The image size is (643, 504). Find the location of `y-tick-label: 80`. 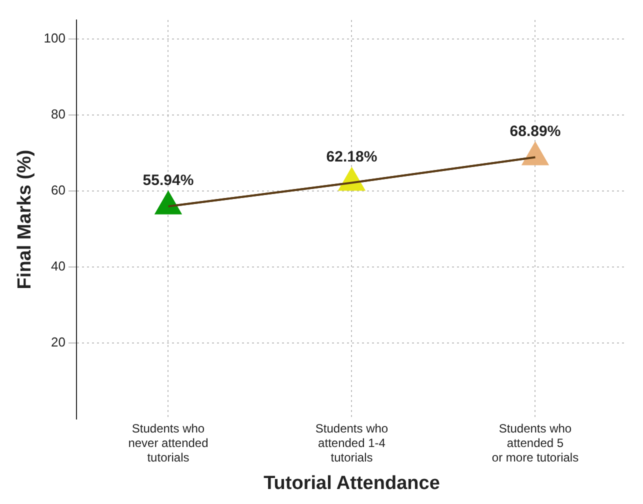

y-tick-label: 80 is located at coordinates (58, 114).